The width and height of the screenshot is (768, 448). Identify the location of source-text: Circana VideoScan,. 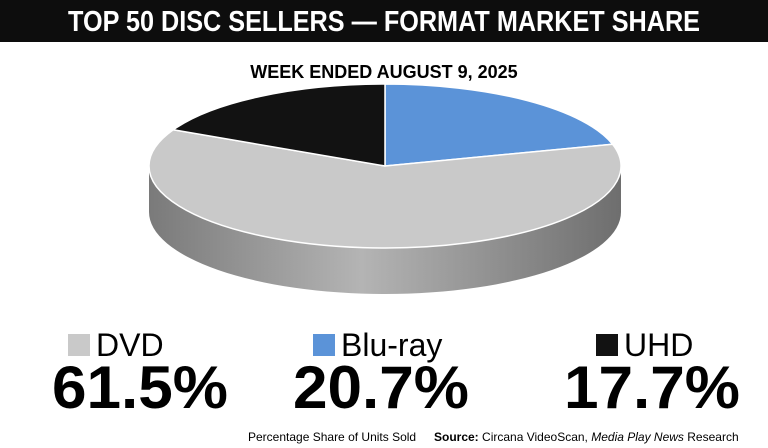
(536, 437).